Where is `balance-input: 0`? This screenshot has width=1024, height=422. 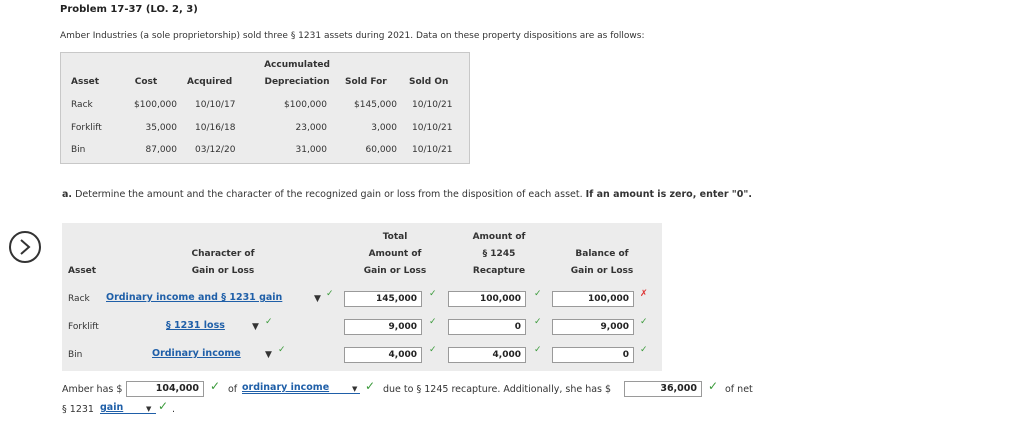
balance-input: 0 is located at coordinates (593, 355).